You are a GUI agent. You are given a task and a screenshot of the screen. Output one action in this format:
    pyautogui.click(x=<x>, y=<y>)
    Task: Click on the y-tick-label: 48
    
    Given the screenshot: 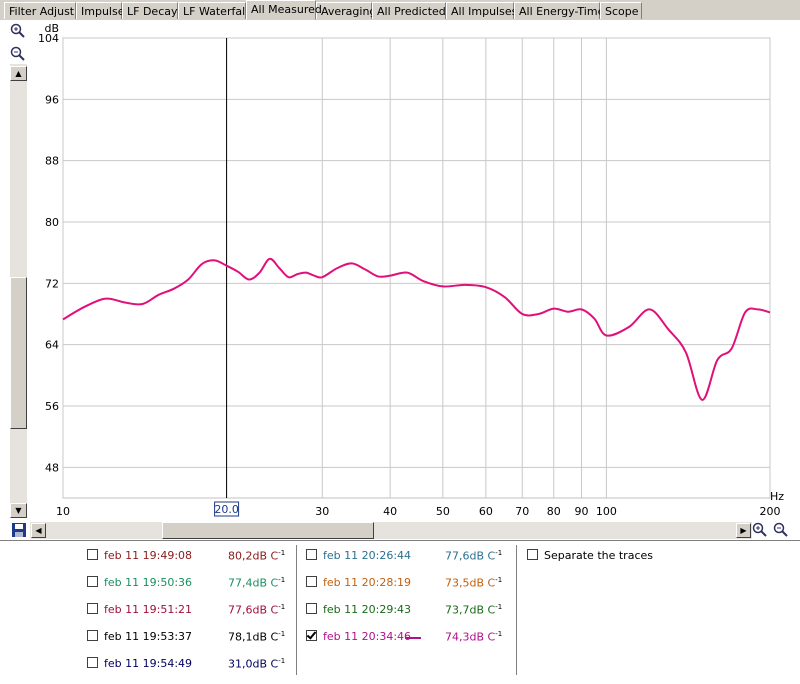 What is the action you would take?
    pyautogui.click(x=52, y=467)
    